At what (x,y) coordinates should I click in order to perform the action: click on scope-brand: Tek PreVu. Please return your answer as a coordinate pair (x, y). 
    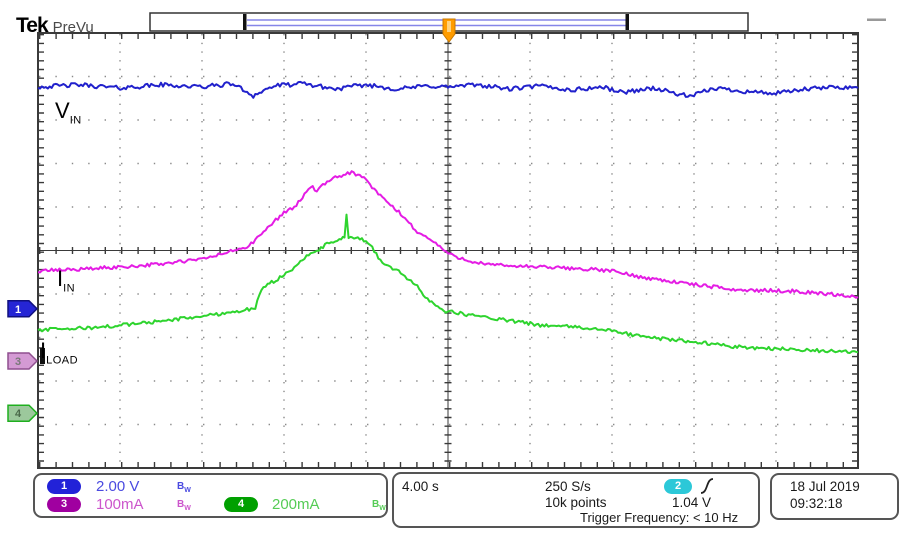
    Looking at the image, I should click on (55, 26).